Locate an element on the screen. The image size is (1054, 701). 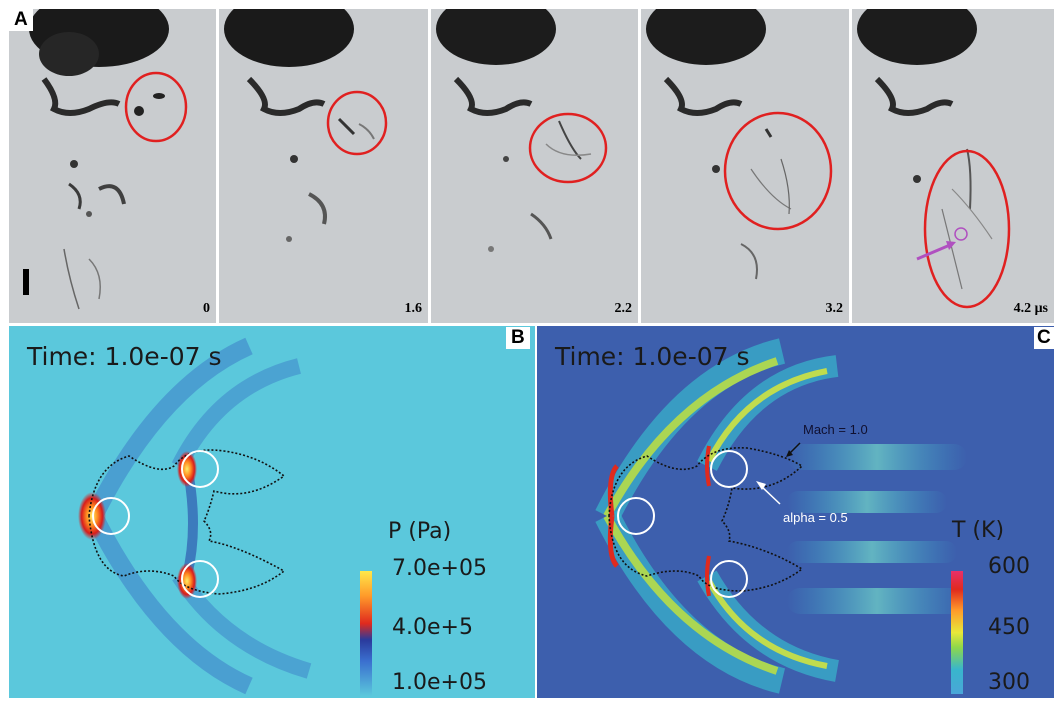
photo-frame-1: 1.6 is located at coordinates (323, 166).